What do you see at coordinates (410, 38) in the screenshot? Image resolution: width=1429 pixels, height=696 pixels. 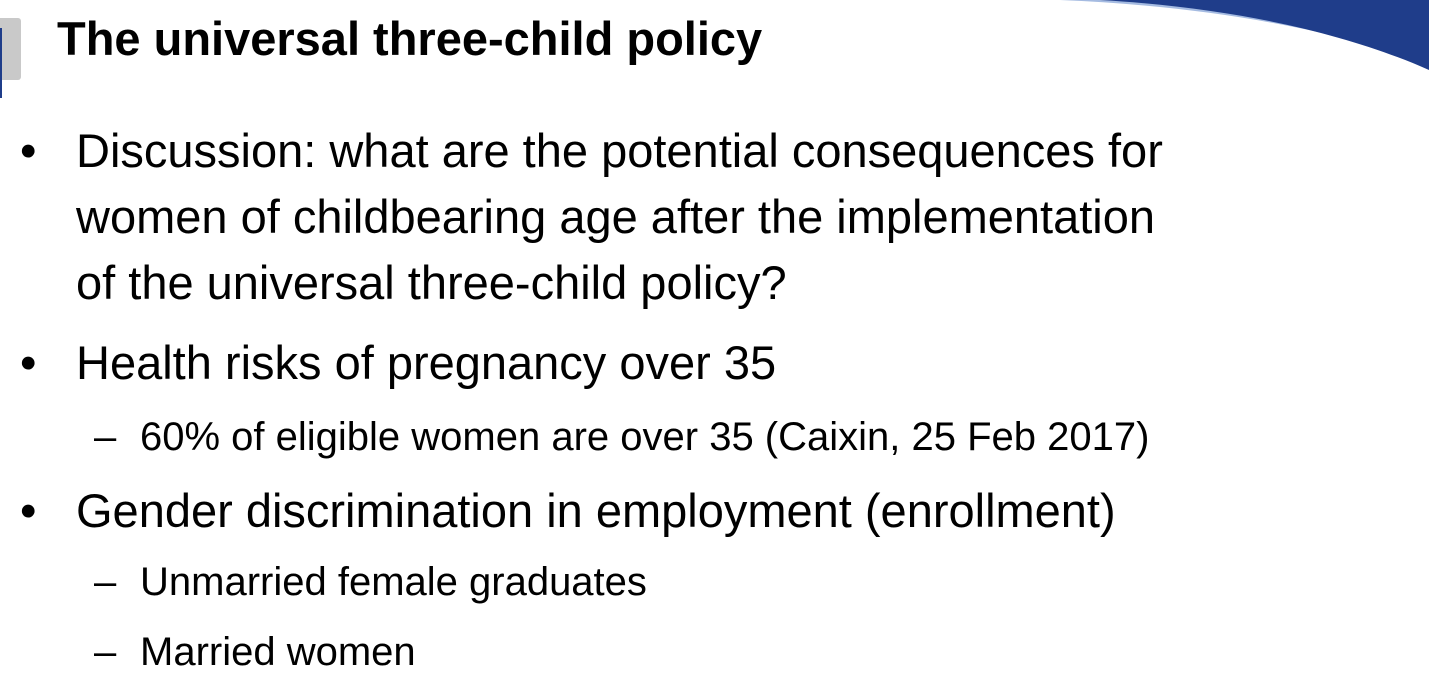 I see `slide-title: The universal three-child policy` at bounding box center [410, 38].